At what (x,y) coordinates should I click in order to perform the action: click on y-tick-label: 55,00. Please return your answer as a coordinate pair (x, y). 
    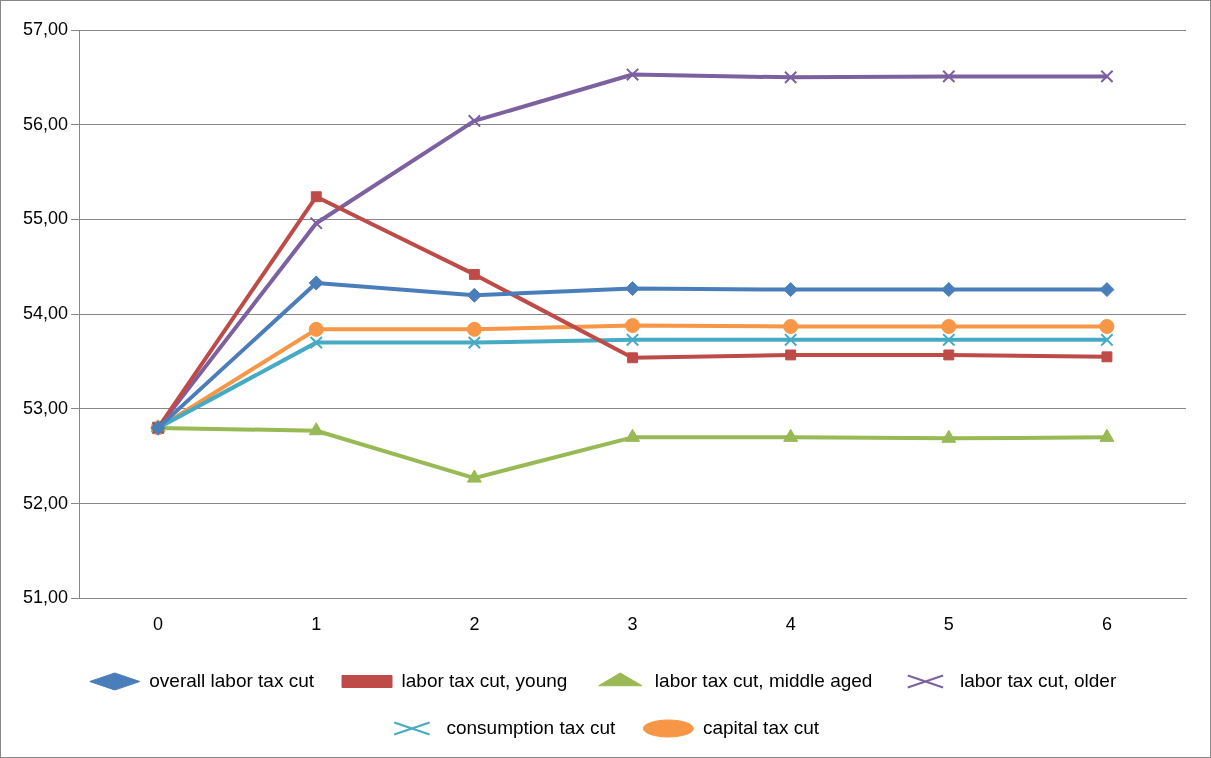
    Looking at the image, I should click on (46, 218).